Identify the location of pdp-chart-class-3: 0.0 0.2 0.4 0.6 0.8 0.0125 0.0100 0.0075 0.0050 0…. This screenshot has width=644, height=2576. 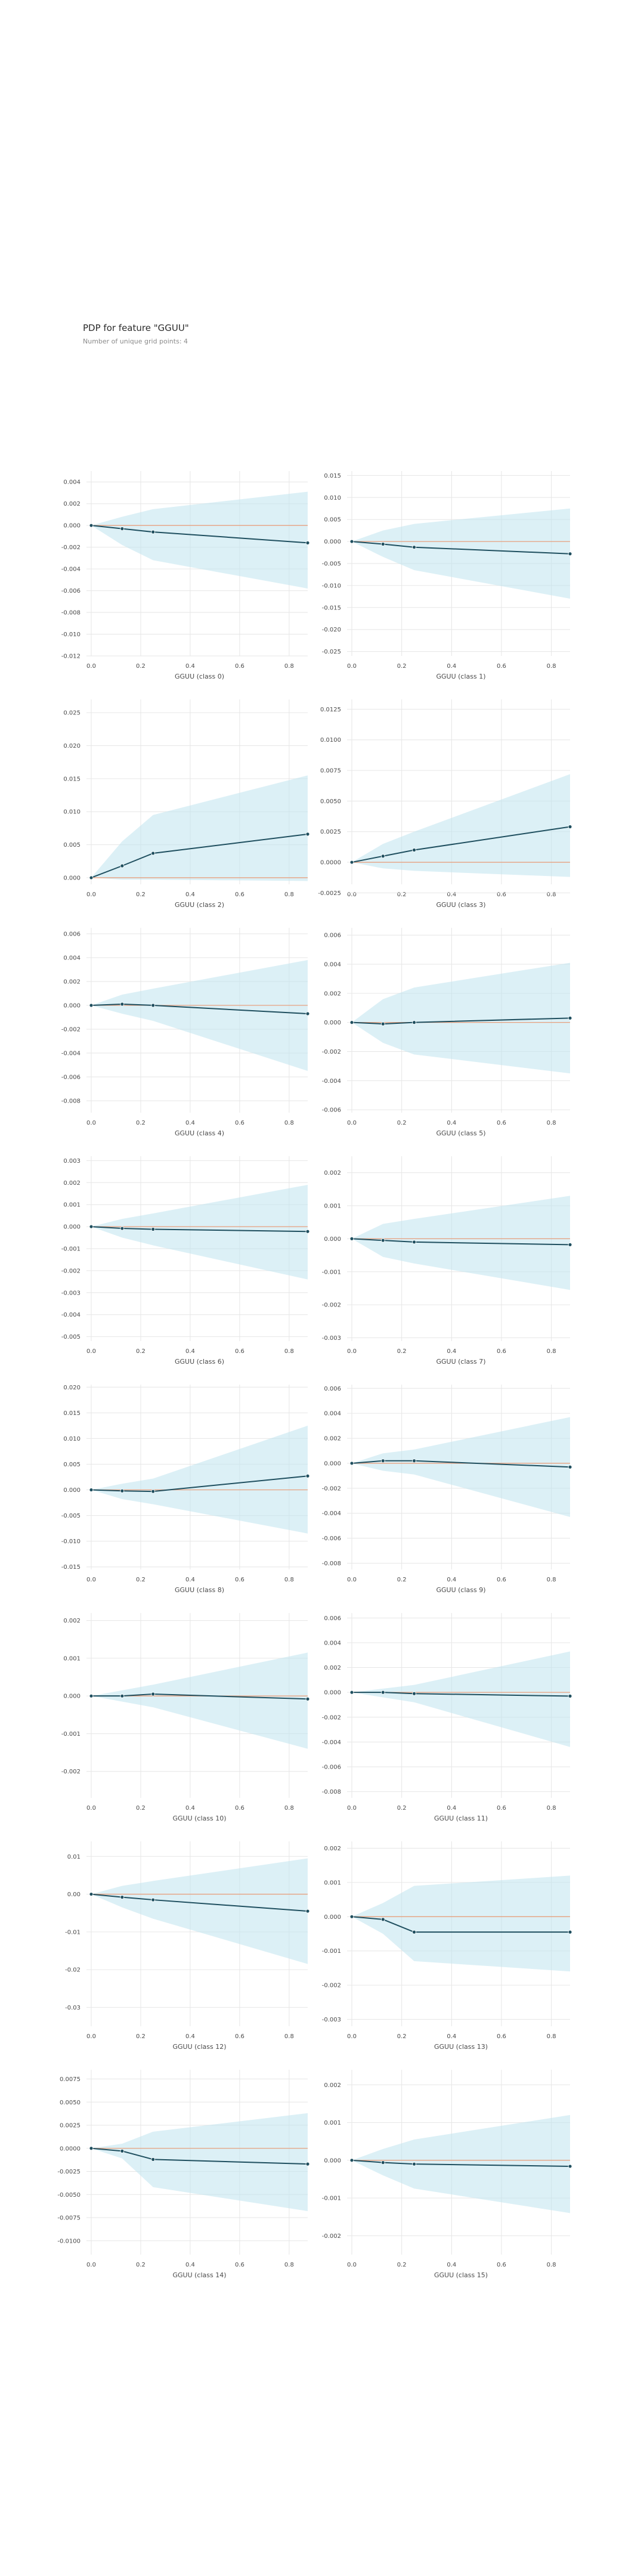
(445, 804).